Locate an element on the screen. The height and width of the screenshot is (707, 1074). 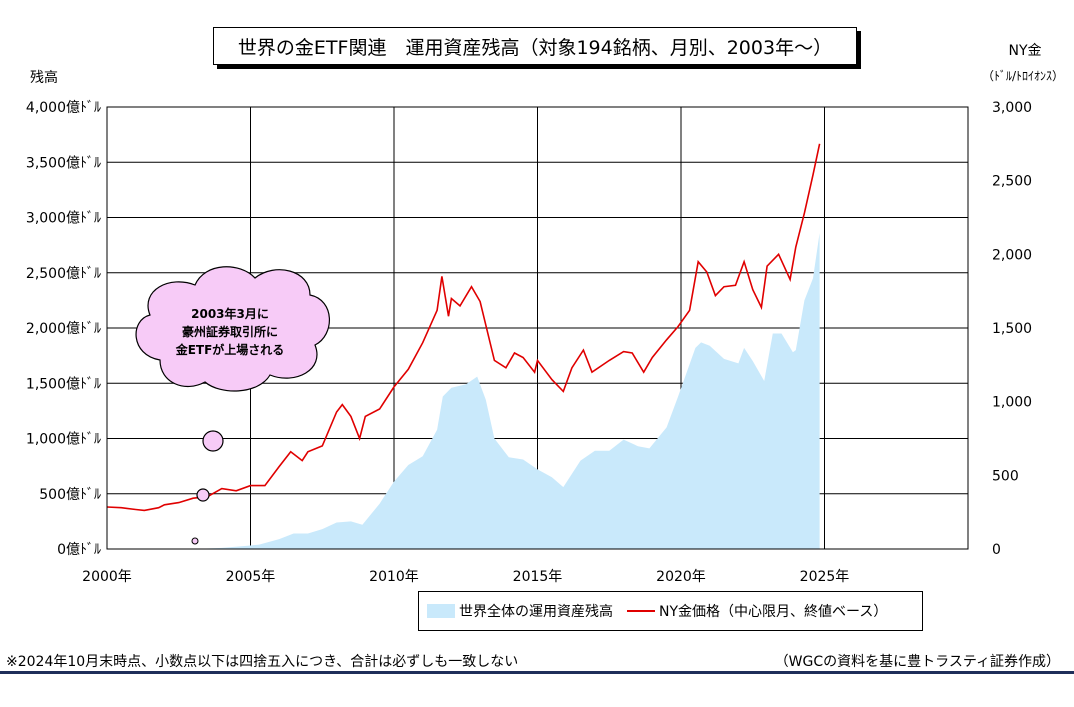
y-left-tick-label: 500億ﾄﾞﾙ is located at coordinates (70, 495).